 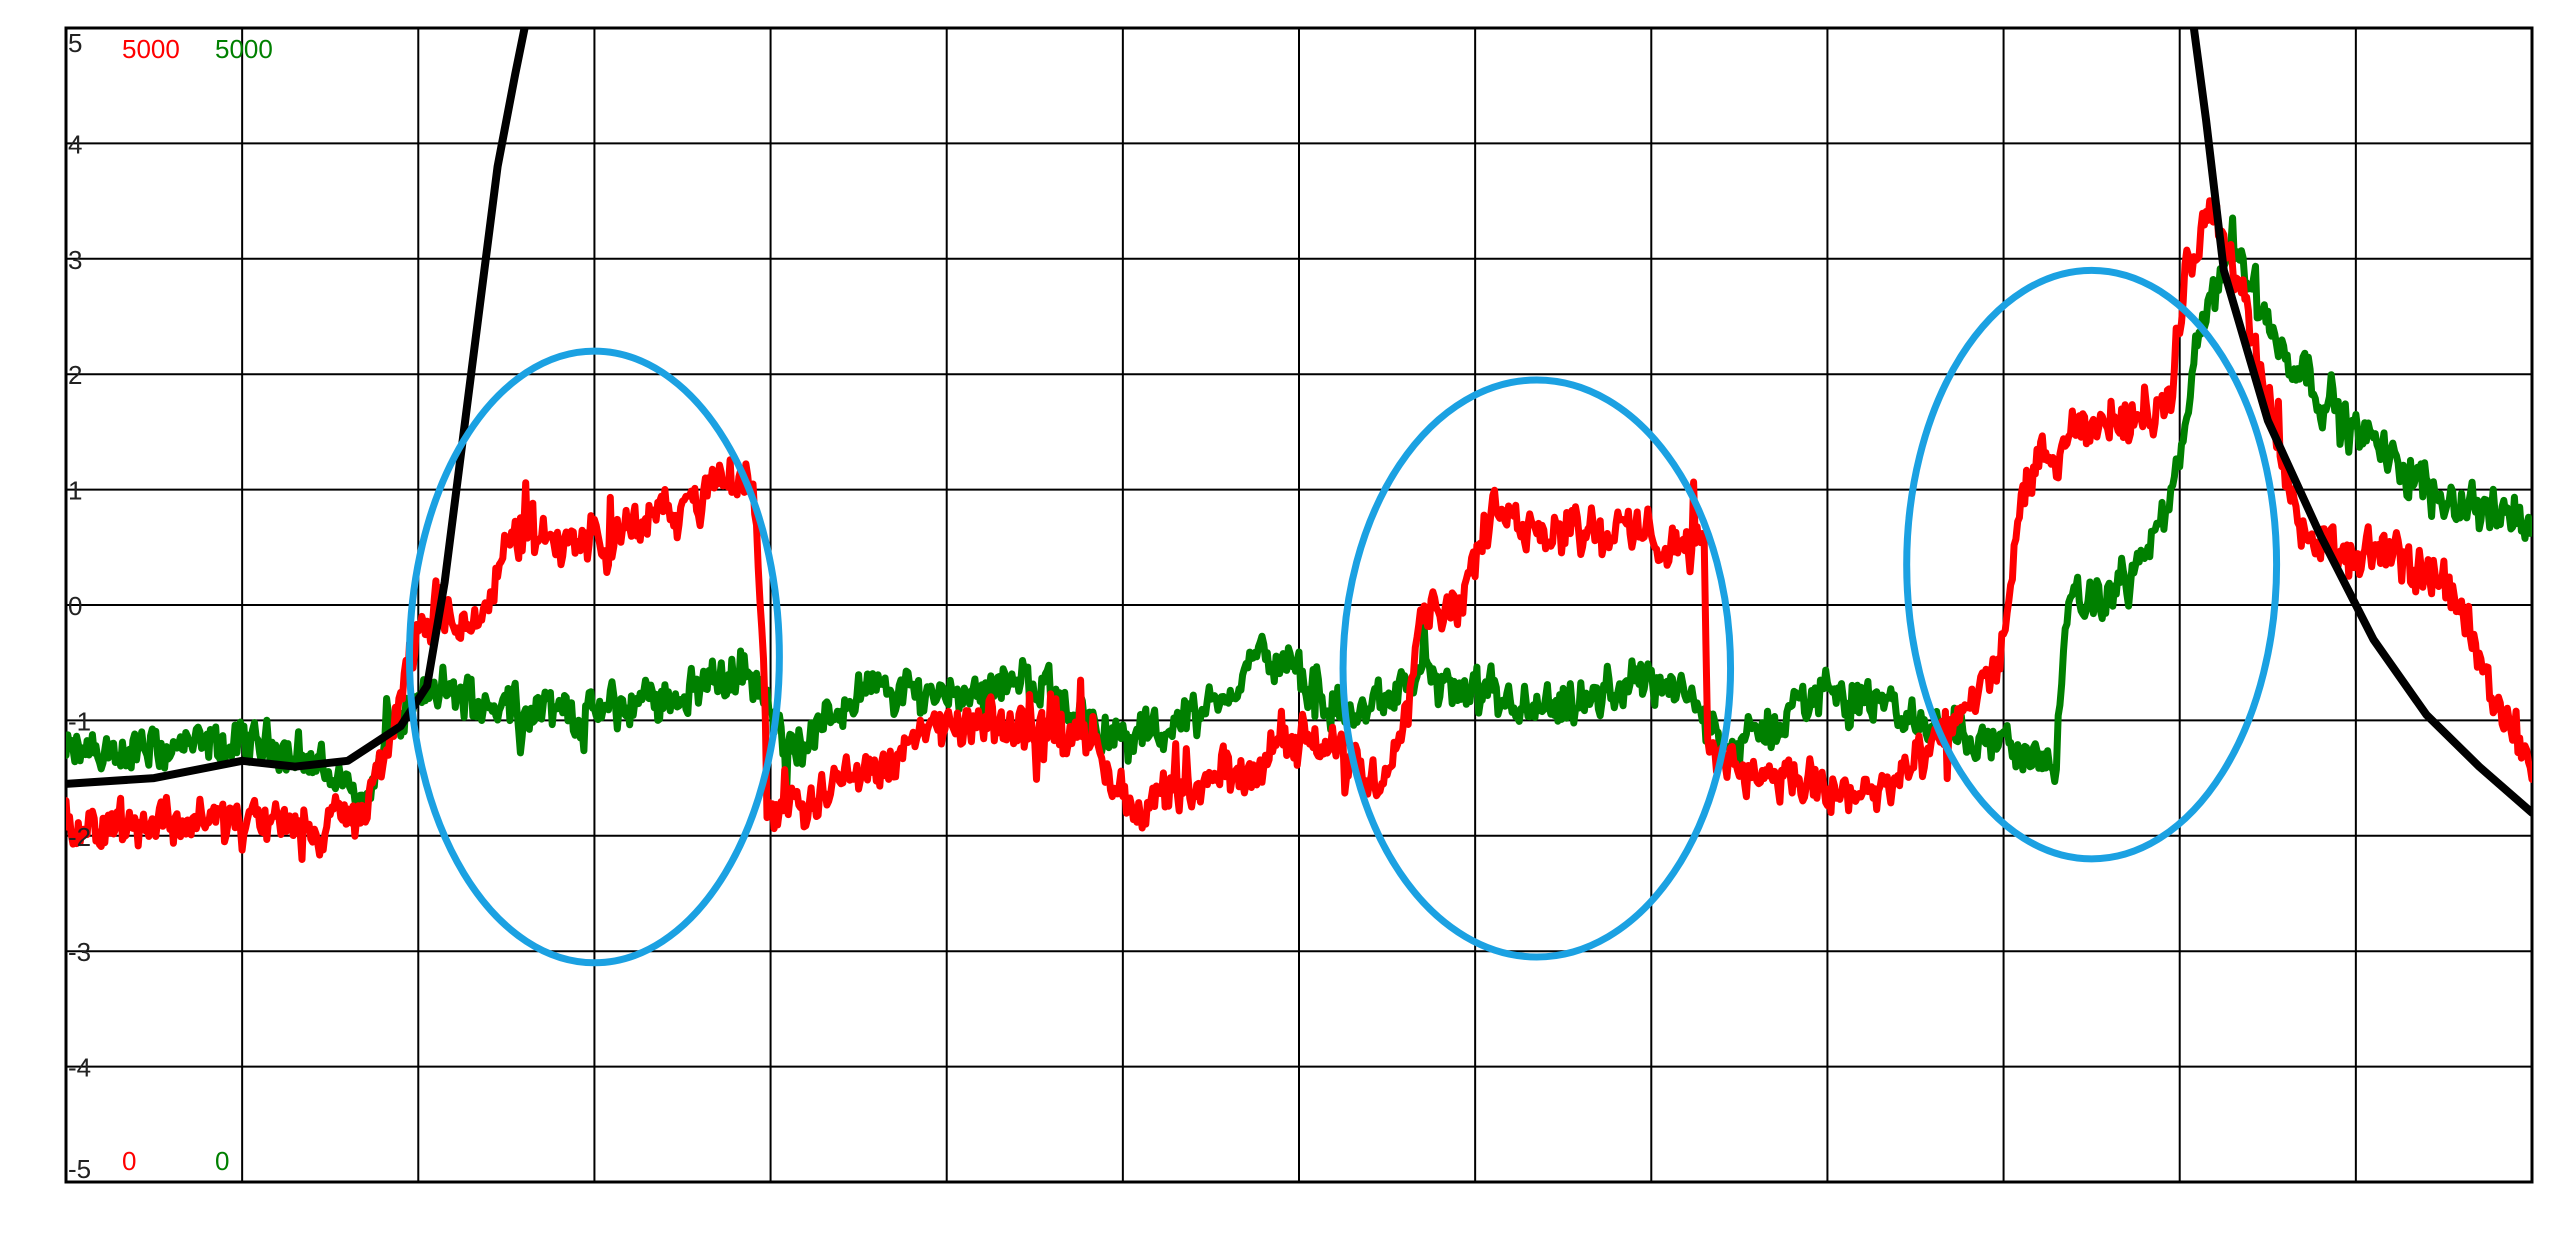 What do you see at coordinates (79, 952) in the screenshot?
I see `y-tick-label: -3` at bounding box center [79, 952].